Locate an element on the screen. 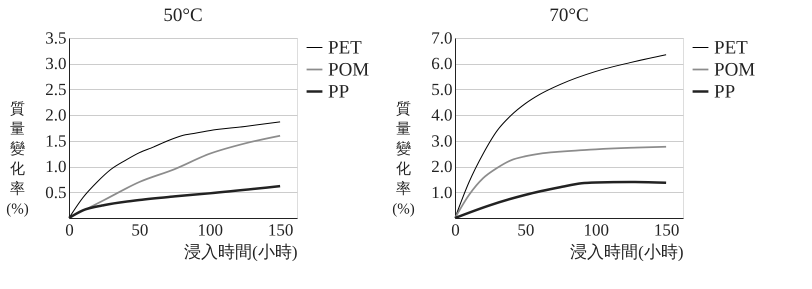  y-tick-label: 1.5 is located at coordinates (55, 140).